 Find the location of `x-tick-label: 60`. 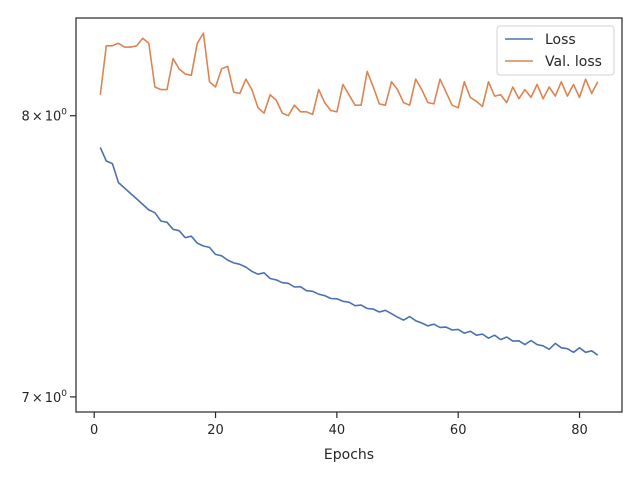

x-tick-label: 60 is located at coordinates (458, 430).